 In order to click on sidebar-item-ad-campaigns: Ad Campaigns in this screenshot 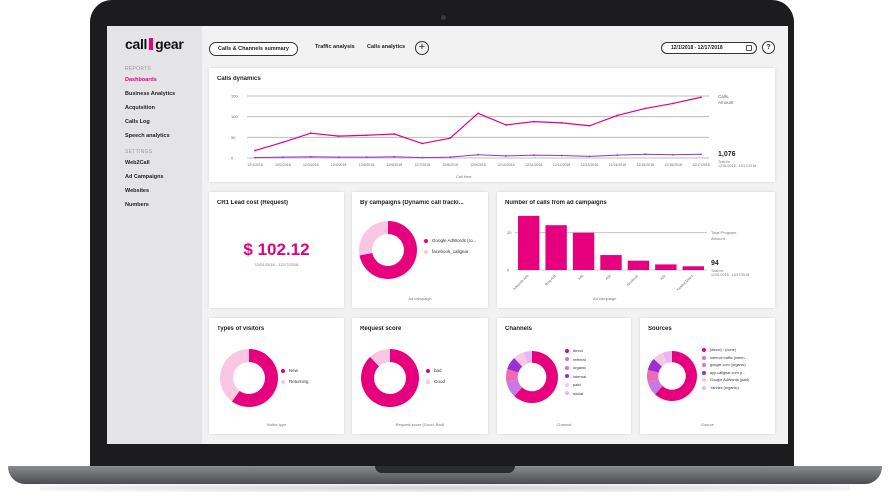, I will do `click(144, 177)`.